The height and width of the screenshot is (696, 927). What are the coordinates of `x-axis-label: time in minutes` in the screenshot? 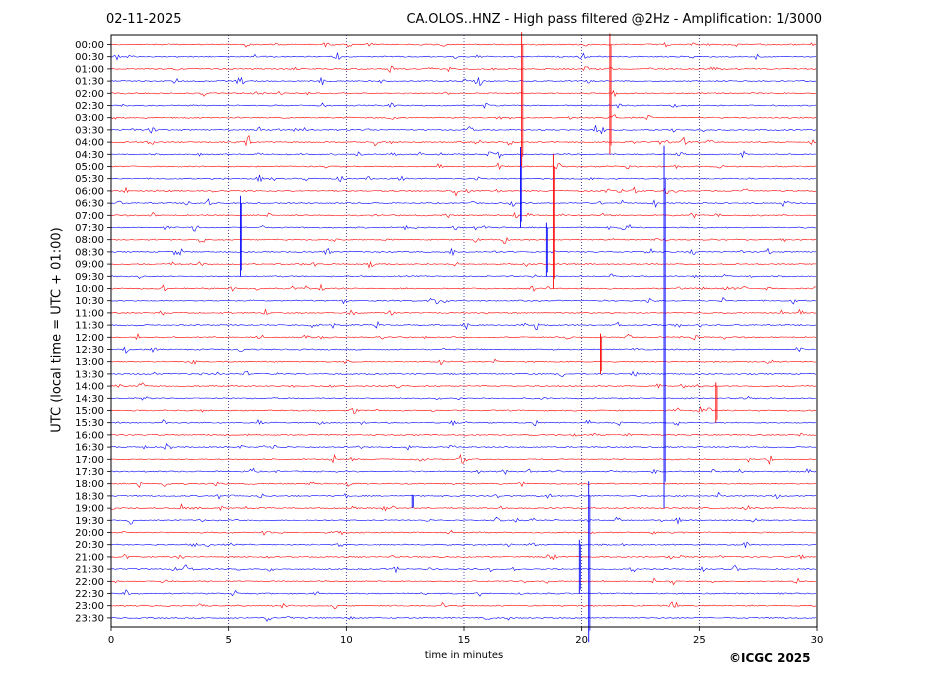 It's located at (464, 655).